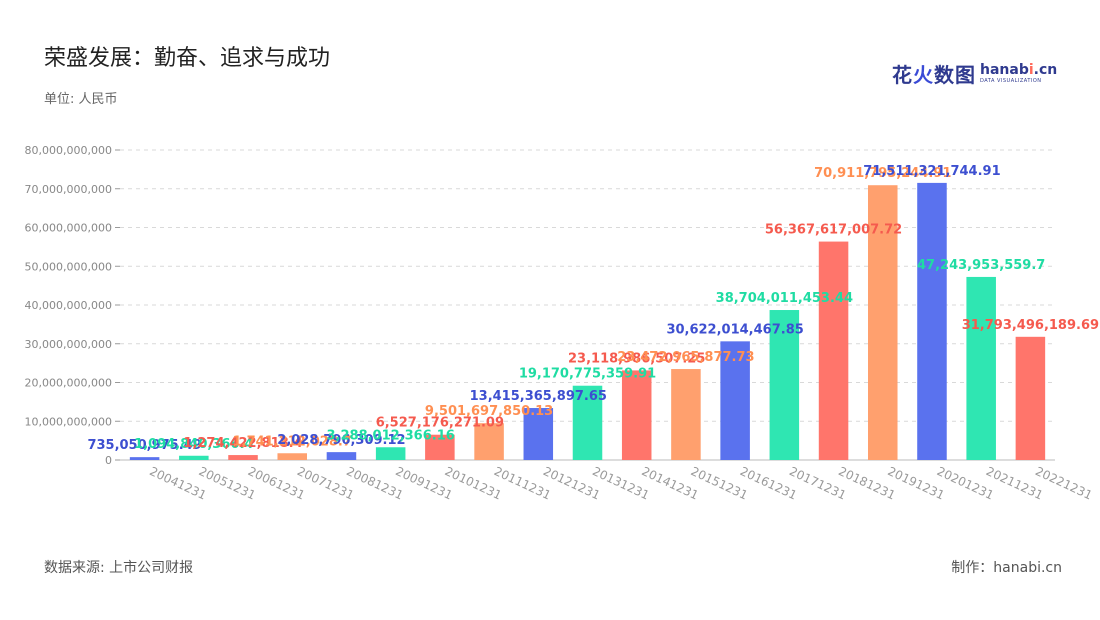 The width and height of the screenshot is (1100, 620). I want to click on y-tick-label: 80,000,000,000, so click(68, 150).